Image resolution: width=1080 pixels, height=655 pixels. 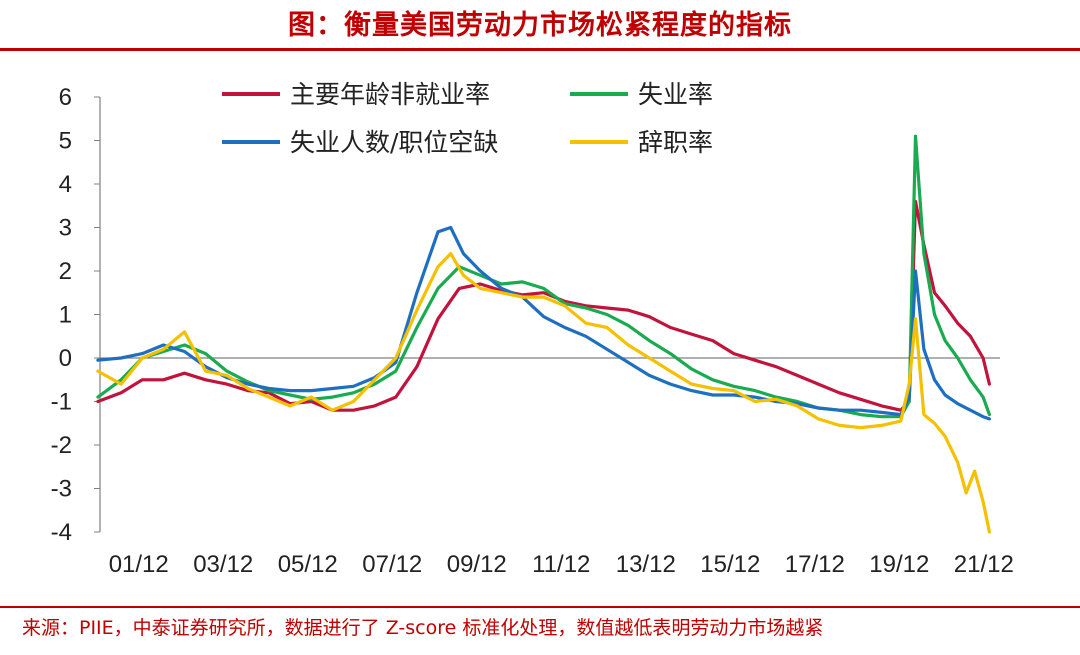 I want to click on x-tick-label: 17/12, so click(x=815, y=564).